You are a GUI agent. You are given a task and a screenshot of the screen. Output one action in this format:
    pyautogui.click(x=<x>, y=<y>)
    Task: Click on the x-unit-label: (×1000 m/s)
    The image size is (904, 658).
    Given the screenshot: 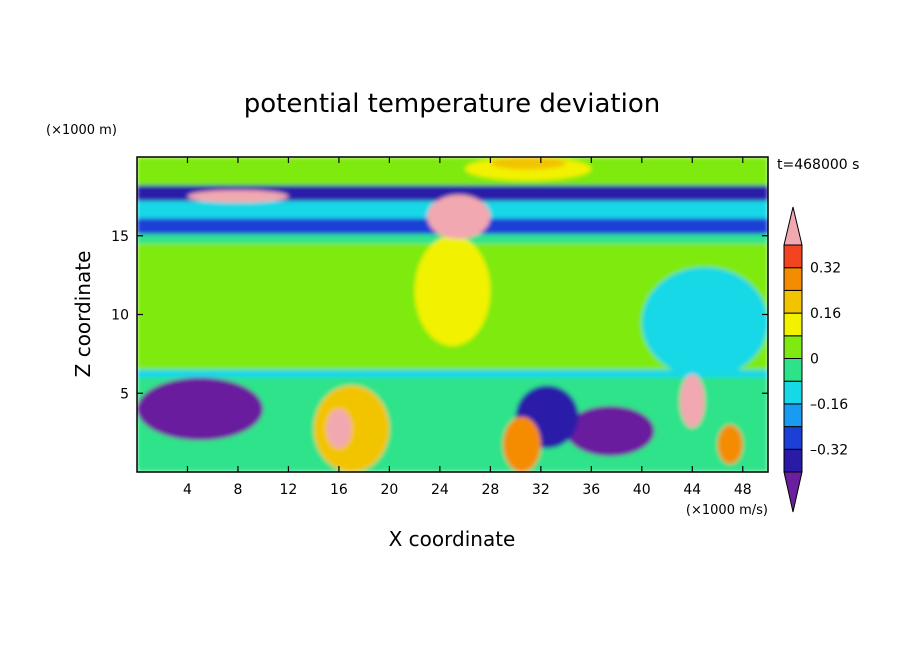 What is the action you would take?
    pyautogui.click(x=727, y=510)
    